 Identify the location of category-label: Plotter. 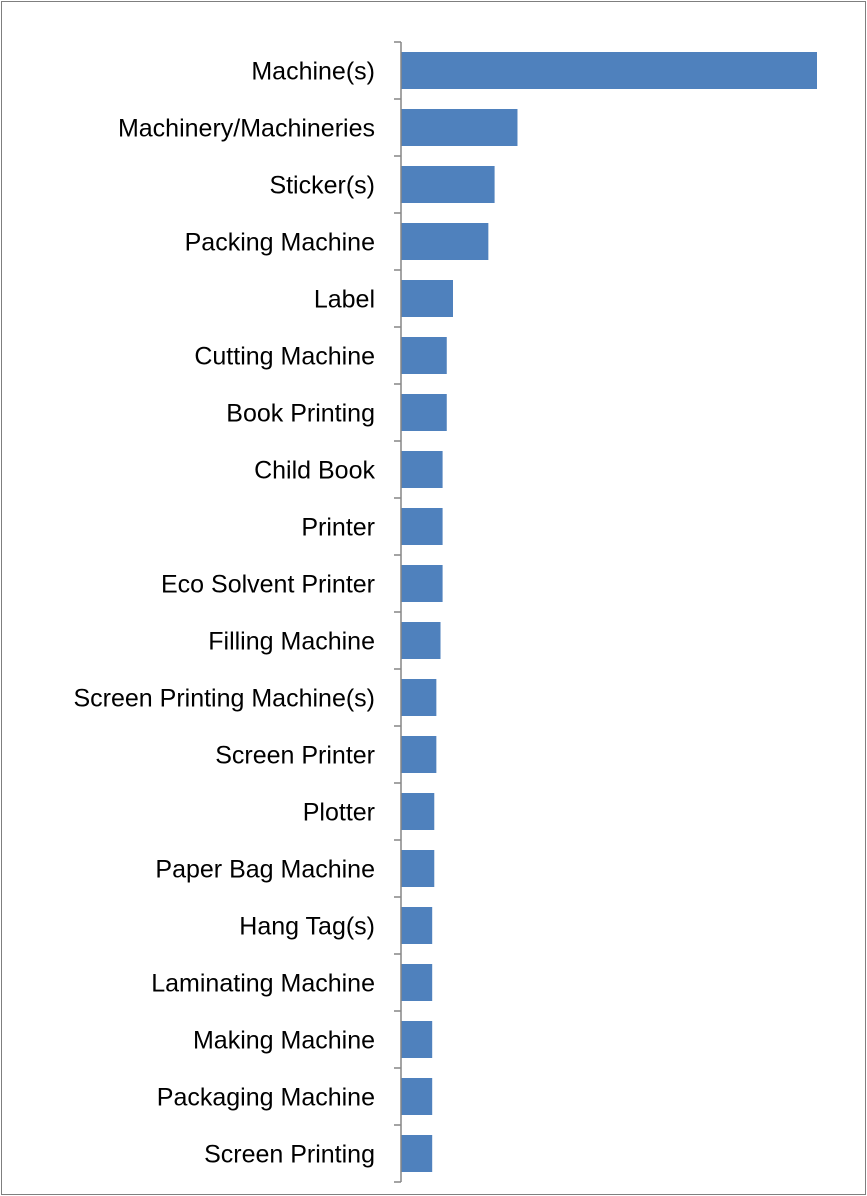
(339, 813).